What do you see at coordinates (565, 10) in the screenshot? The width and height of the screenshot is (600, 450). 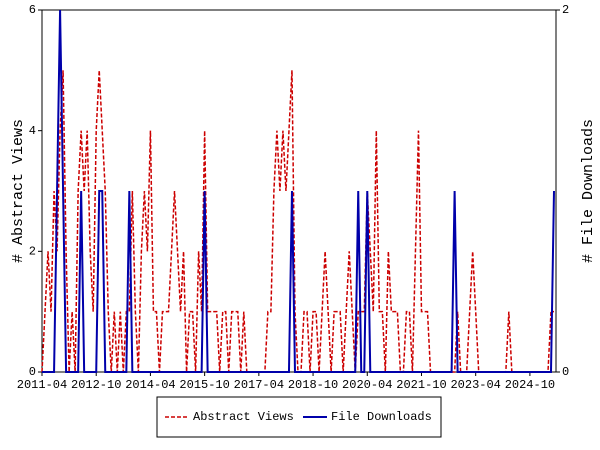 I see `y2-tick-label: 2` at bounding box center [565, 10].